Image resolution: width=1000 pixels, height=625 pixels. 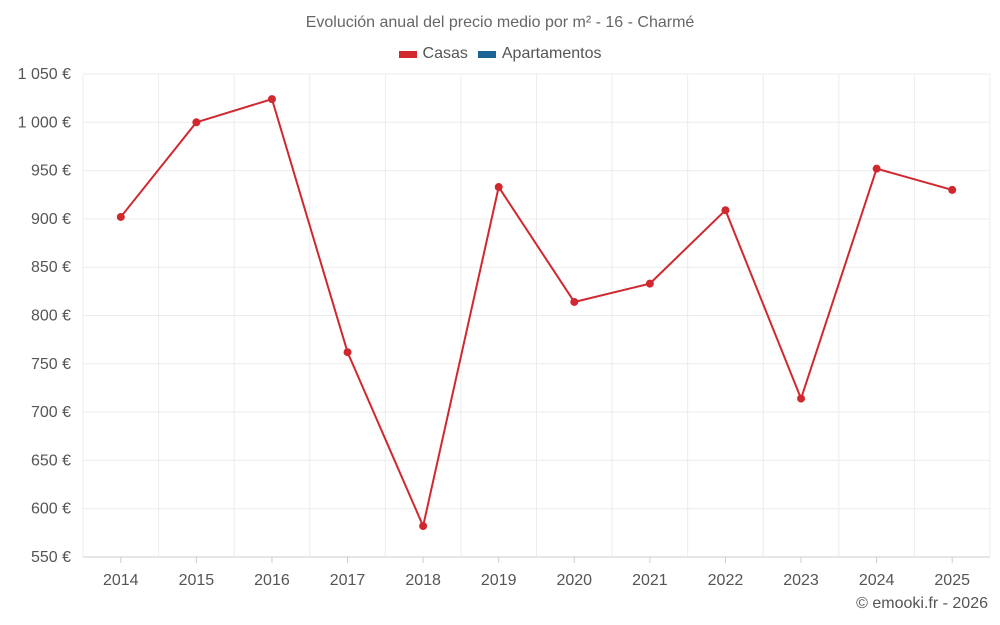 I want to click on x-tick-label: 2019, so click(x=499, y=580).